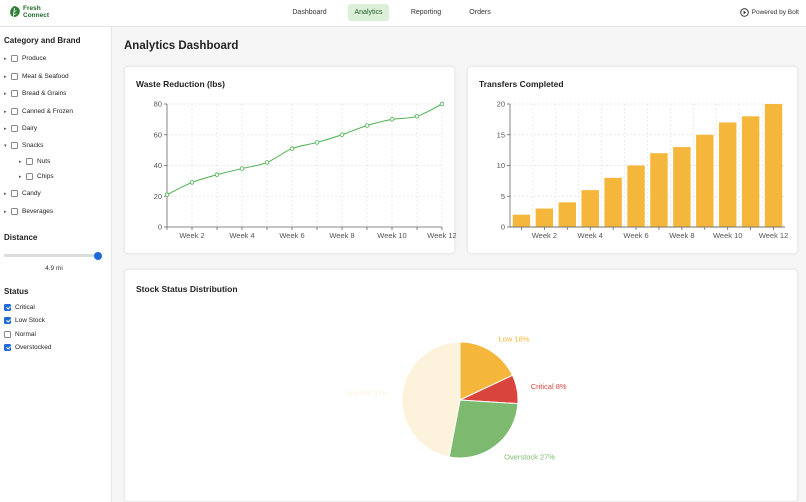 The image size is (806, 502). Describe the element at coordinates (514, 339) in the screenshot. I see `pie-label-low: Low 18%` at that location.